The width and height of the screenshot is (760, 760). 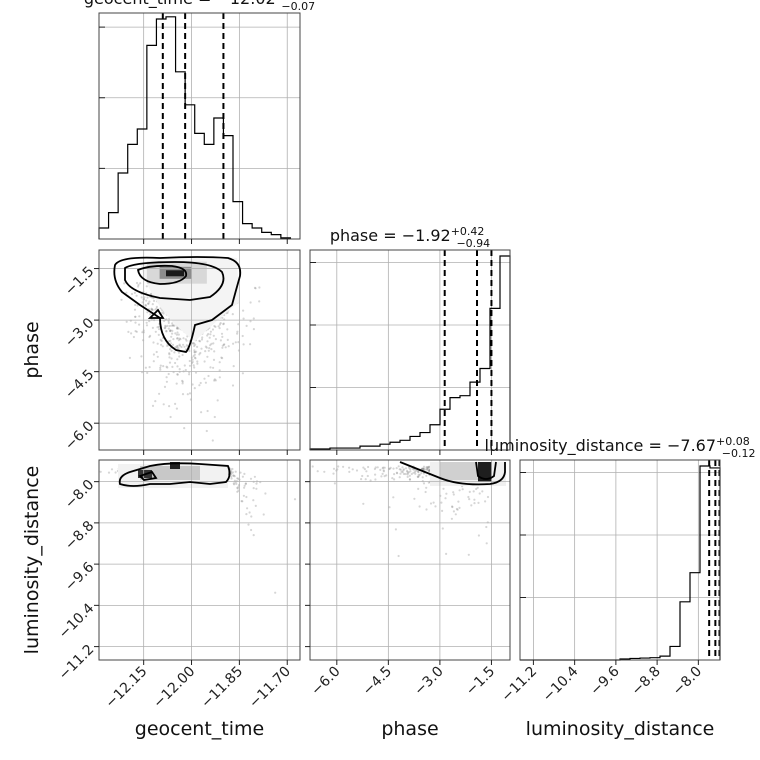 I want to click on y-tick-label: −11.2, so click(x=77, y=663).